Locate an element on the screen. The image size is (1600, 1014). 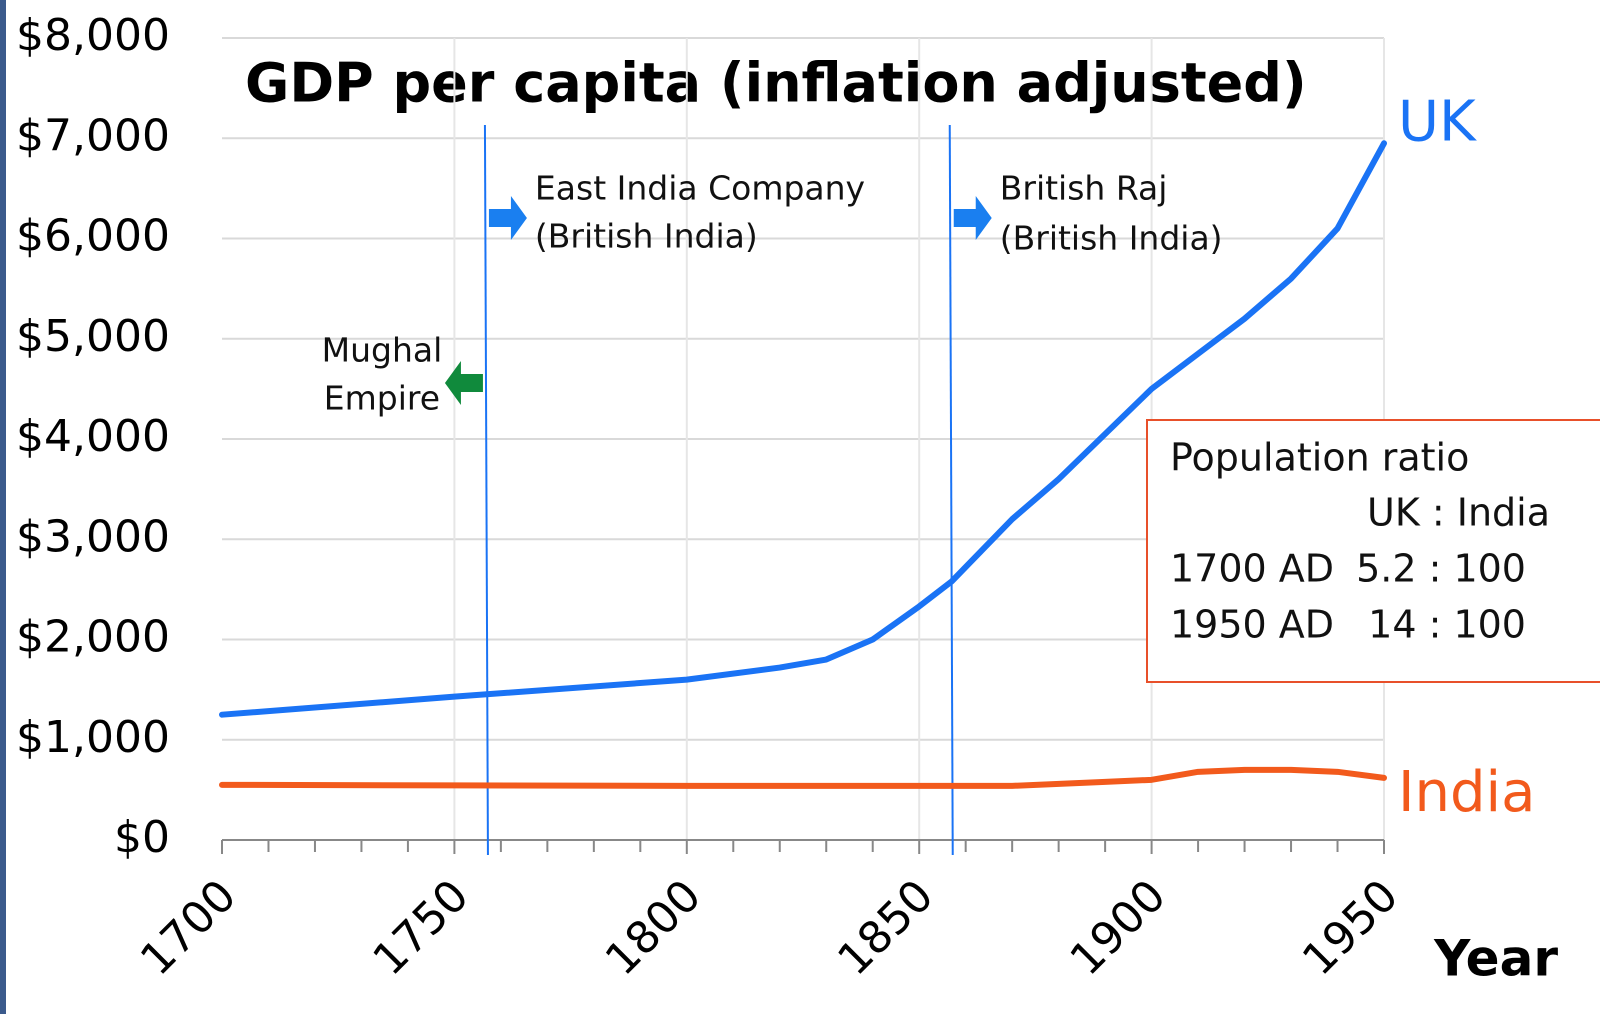
y-tick-label: $8,000 is located at coordinates (93, 35).